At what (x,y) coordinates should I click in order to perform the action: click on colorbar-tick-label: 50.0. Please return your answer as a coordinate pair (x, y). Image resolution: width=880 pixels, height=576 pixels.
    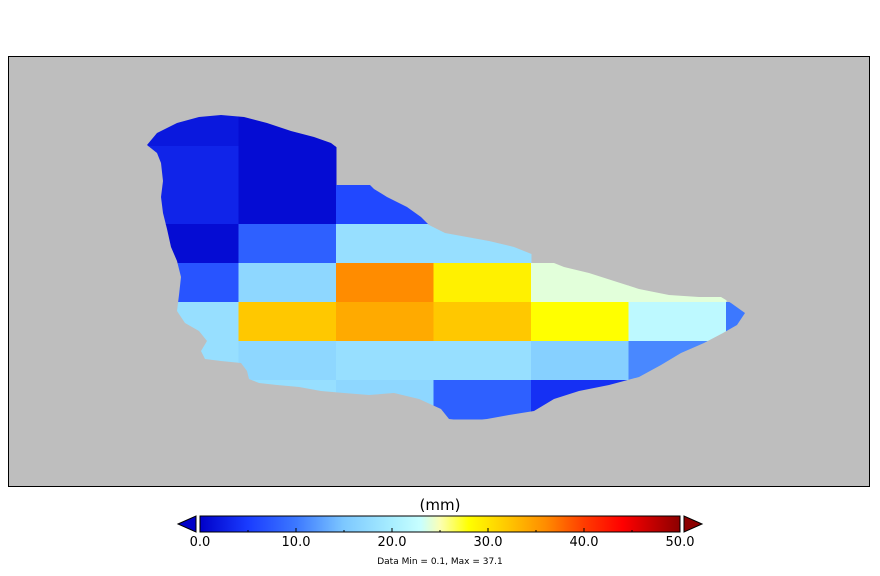
    Looking at the image, I should click on (680, 542).